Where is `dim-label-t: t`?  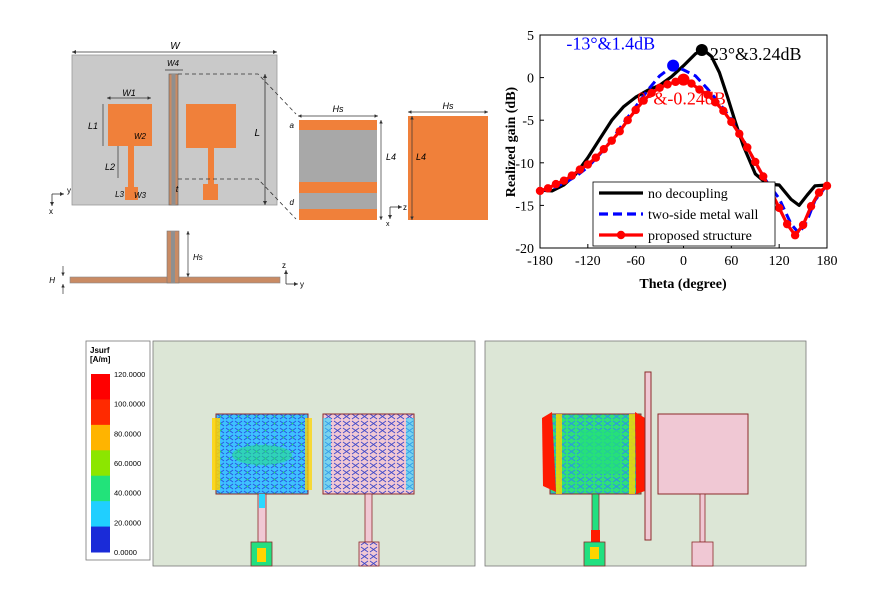
dim-label-t: t is located at coordinates (177, 189).